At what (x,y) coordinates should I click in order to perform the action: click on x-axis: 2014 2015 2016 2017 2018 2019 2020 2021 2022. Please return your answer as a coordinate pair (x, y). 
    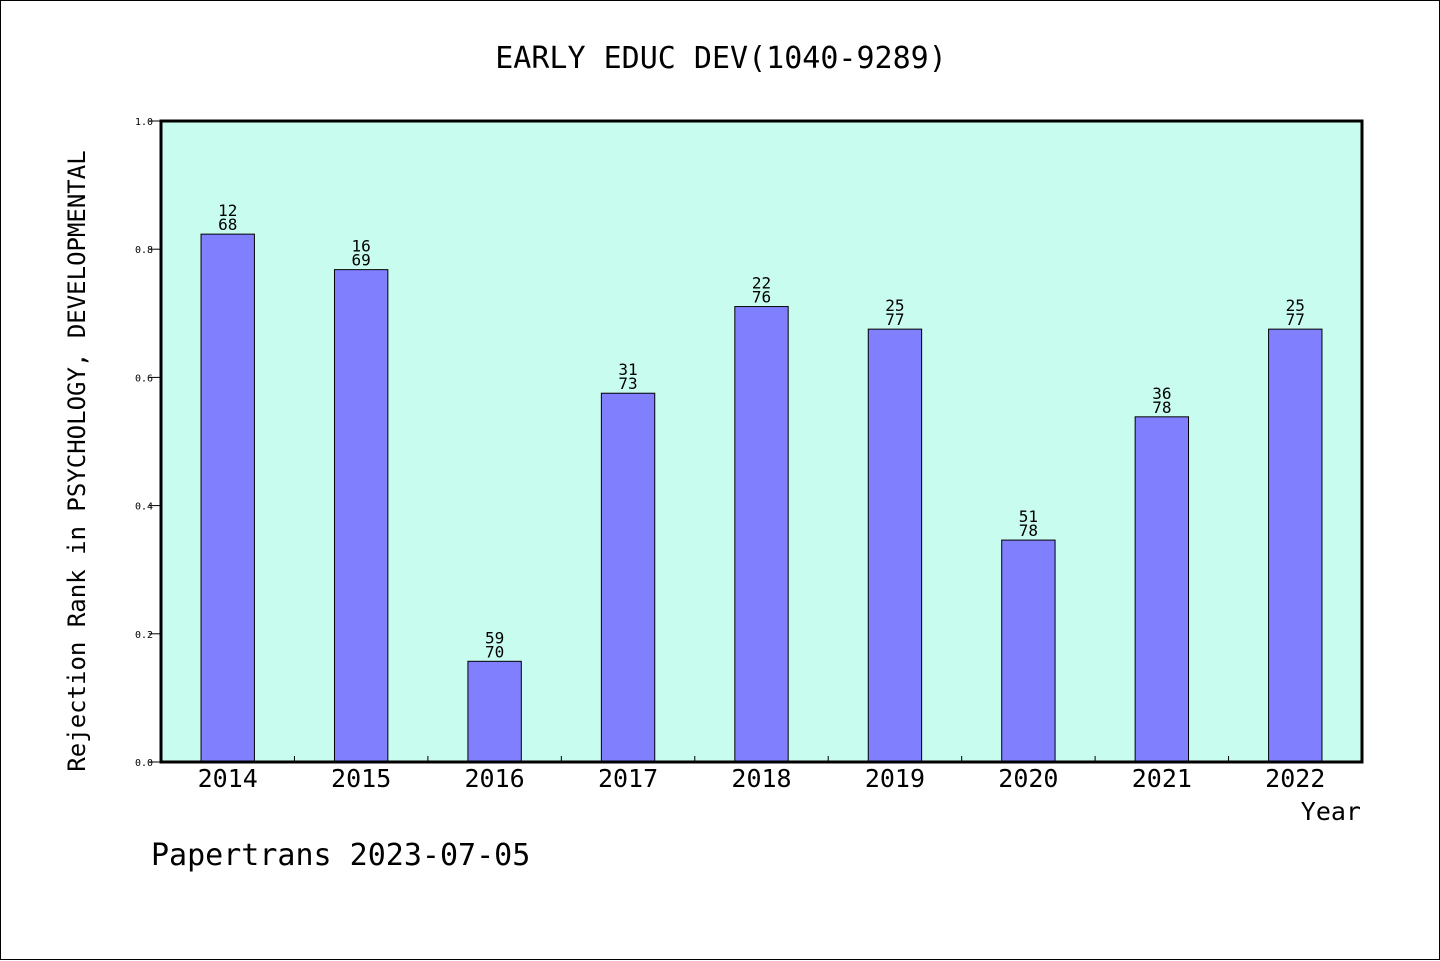
    Looking at the image, I should click on (761, 774).